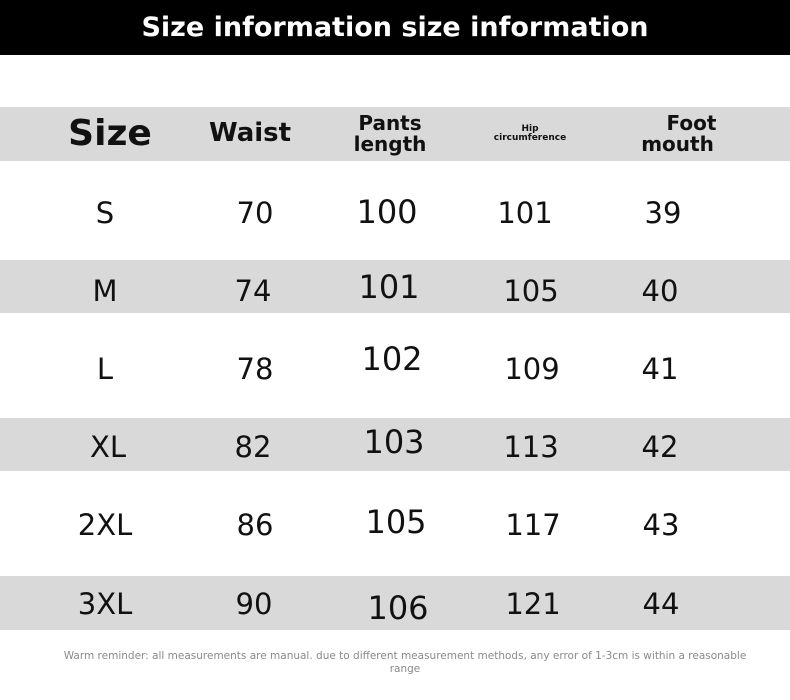  Describe the element at coordinates (661, 525) in the screenshot. I see `table-cell: 43` at that location.